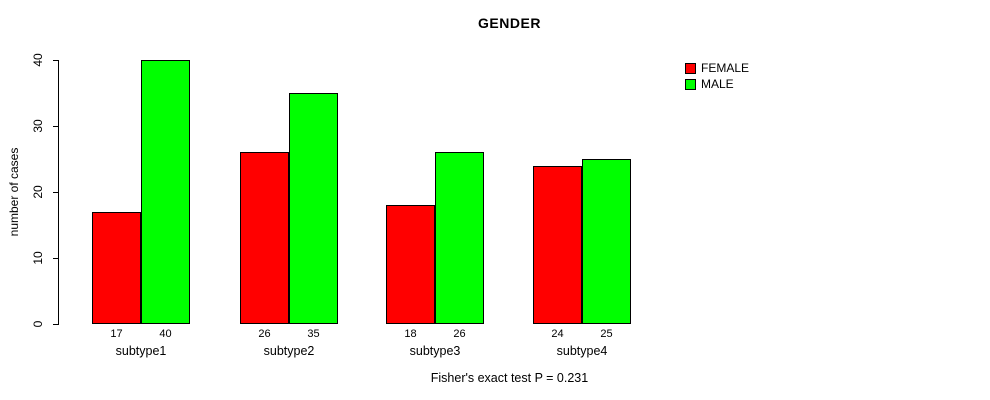  What do you see at coordinates (606, 334) in the screenshot?
I see `bar-value-label-male-subtype4: 25` at bounding box center [606, 334].